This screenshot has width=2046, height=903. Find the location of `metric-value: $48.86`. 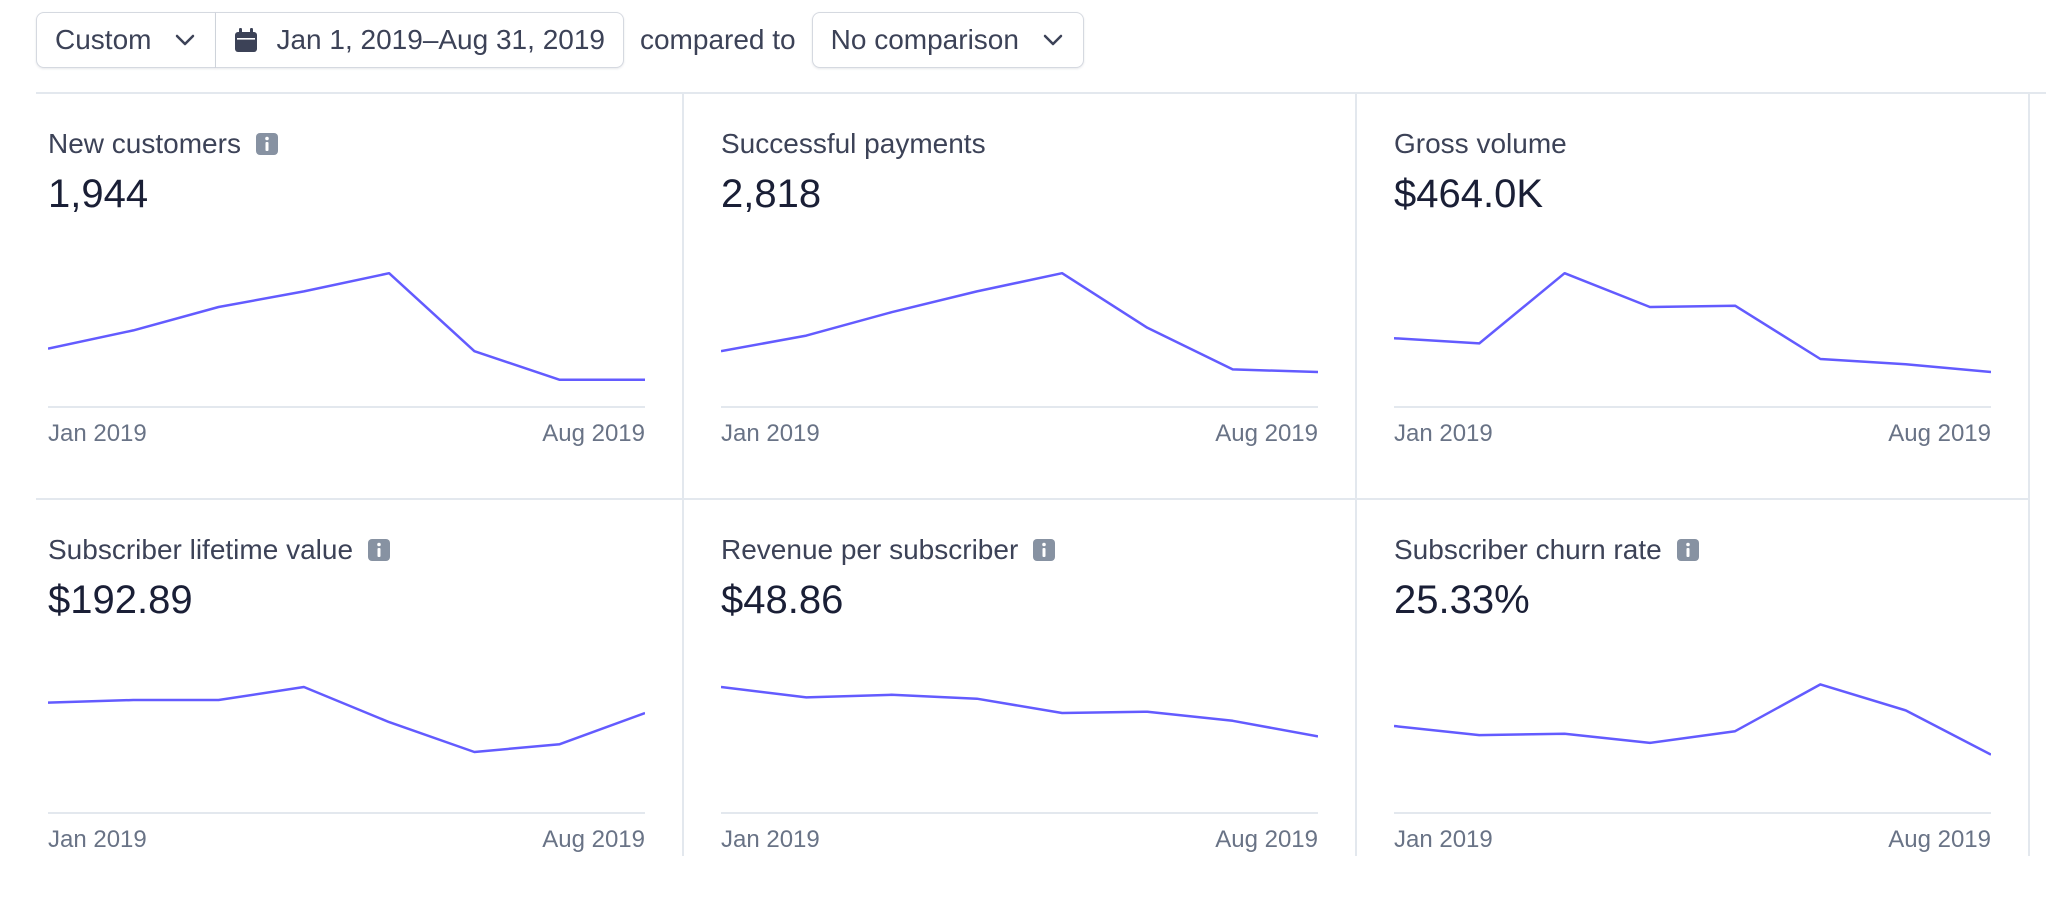

metric-value: $48.86 is located at coordinates (782, 600).